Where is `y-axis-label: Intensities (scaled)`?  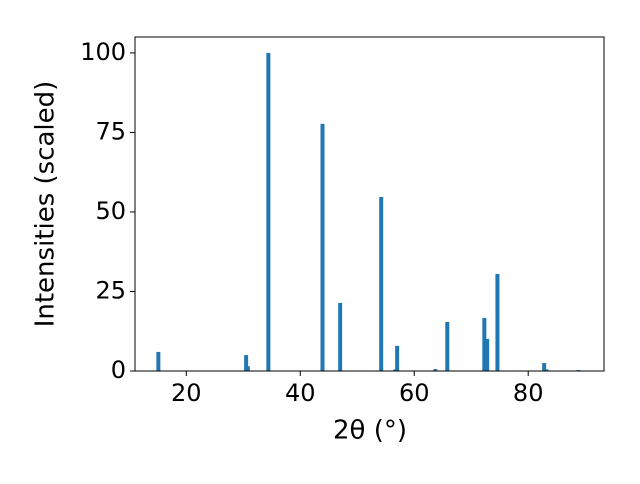 y-axis-label: Intensities (scaled) is located at coordinates (46, 204).